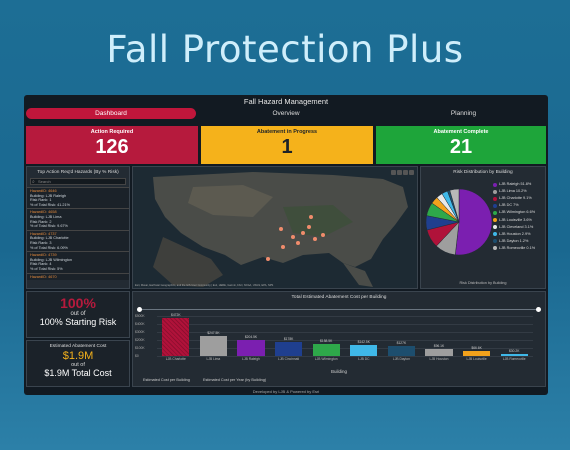  What do you see at coordinates (439, 345) in the screenshot?
I see `bar-value-label: $96.1K` at bounding box center [439, 345].